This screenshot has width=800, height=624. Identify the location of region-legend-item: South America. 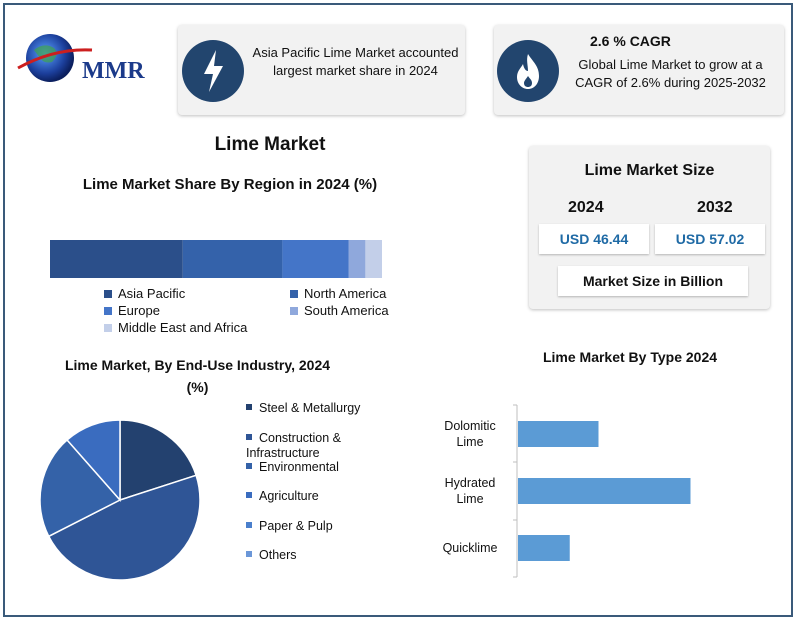
(339, 310).